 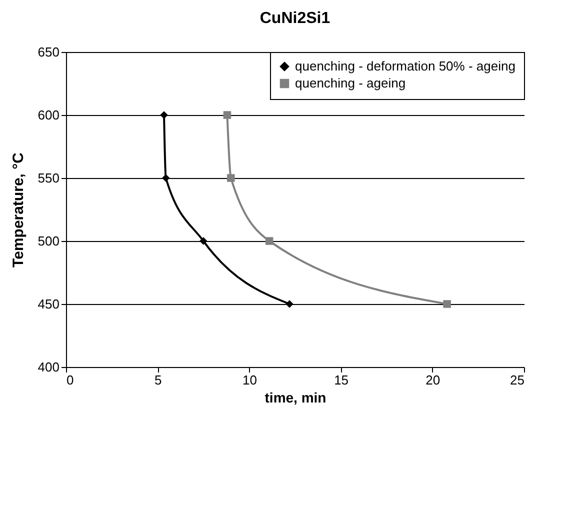 I want to click on legend-label: quenching - ageing, so click(x=350, y=83).